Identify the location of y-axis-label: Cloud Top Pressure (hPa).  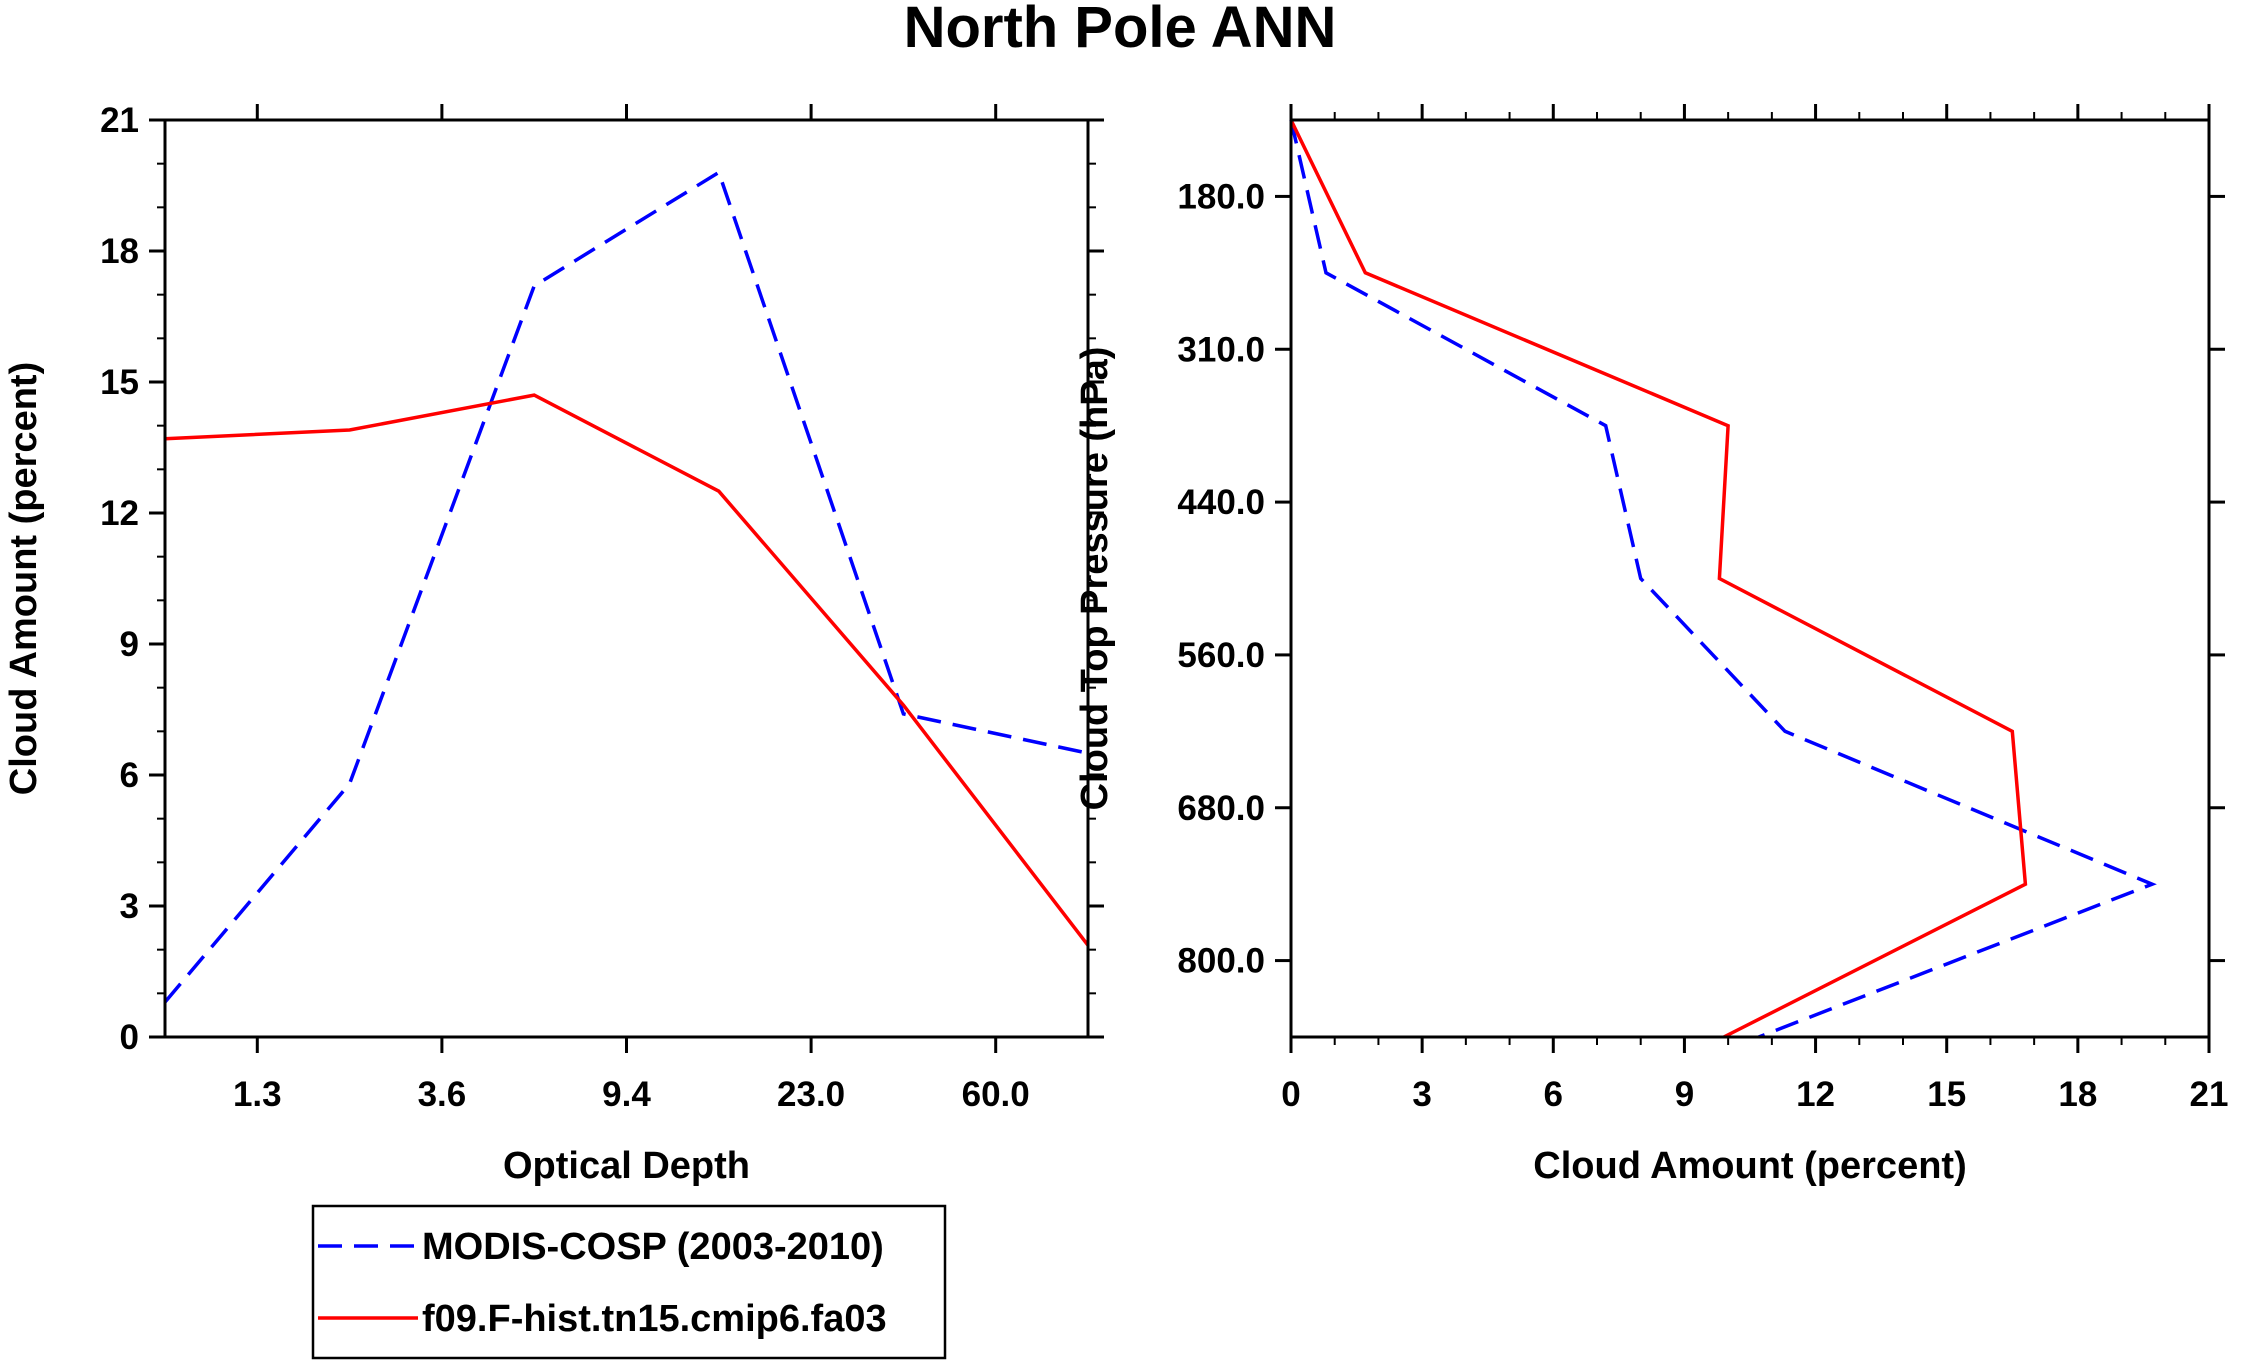
(1095, 579).